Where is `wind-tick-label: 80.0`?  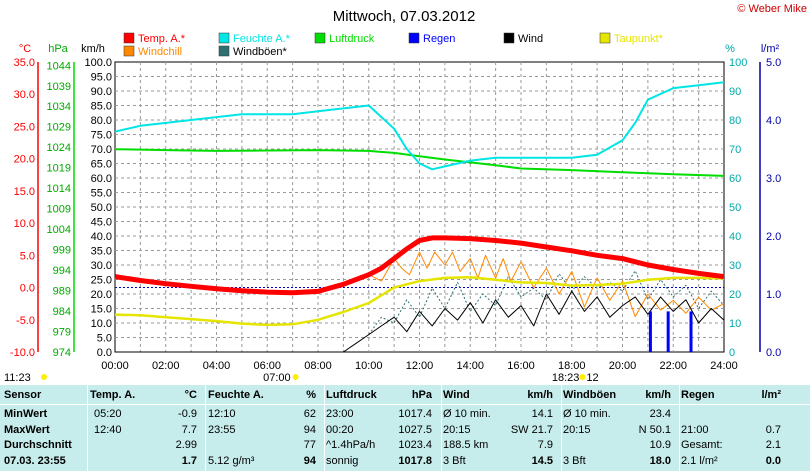 wind-tick-label: 80.0 is located at coordinates (101, 121).